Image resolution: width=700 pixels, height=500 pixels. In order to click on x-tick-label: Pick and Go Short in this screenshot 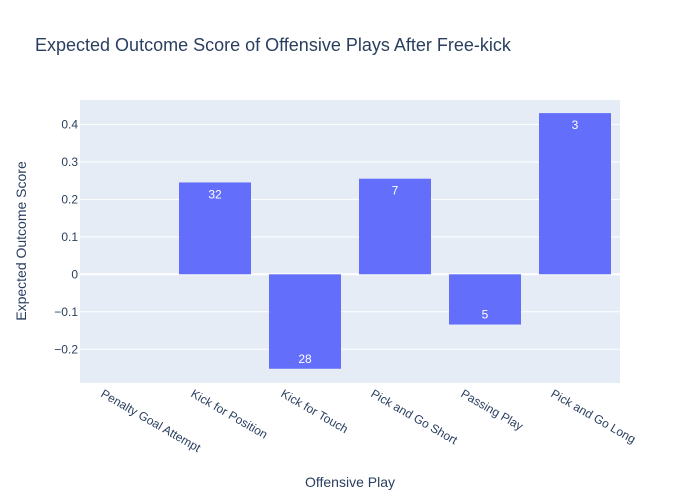, I will do `click(415, 416)`.